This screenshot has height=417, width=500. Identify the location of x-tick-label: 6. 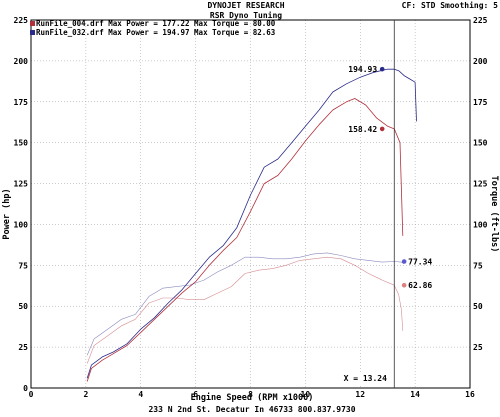
(195, 394).